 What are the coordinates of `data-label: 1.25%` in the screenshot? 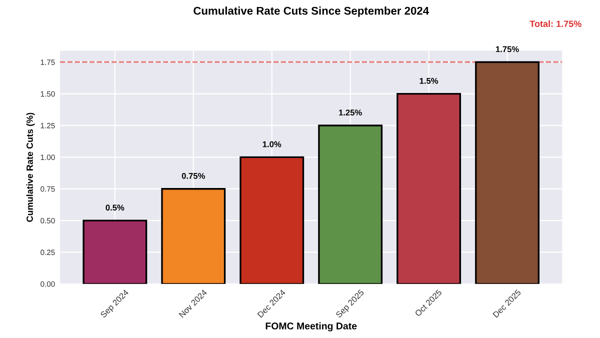 It's located at (350, 113).